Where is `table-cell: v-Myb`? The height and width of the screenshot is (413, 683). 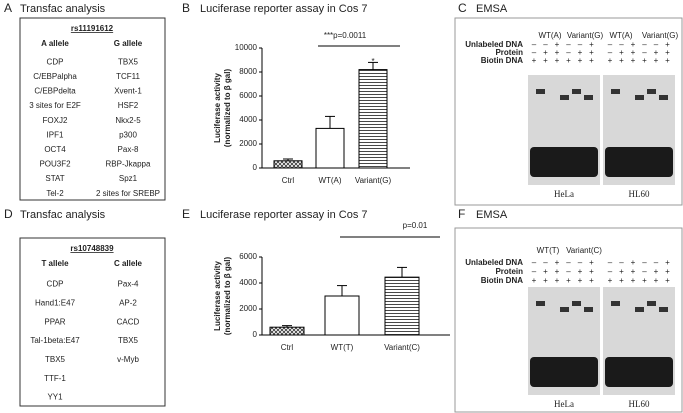 table-cell: v-Myb is located at coordinates (128, 359).